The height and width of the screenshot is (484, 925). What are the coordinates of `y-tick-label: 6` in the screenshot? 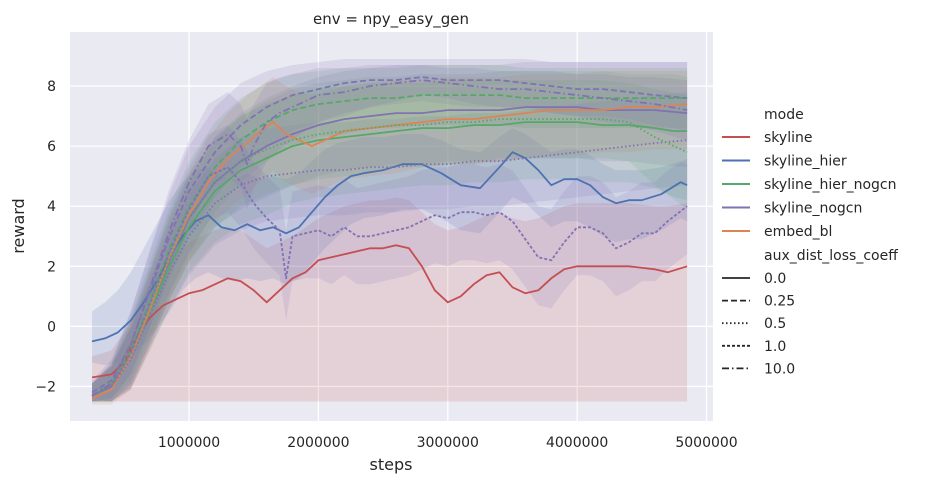 It's located at (51, 147).